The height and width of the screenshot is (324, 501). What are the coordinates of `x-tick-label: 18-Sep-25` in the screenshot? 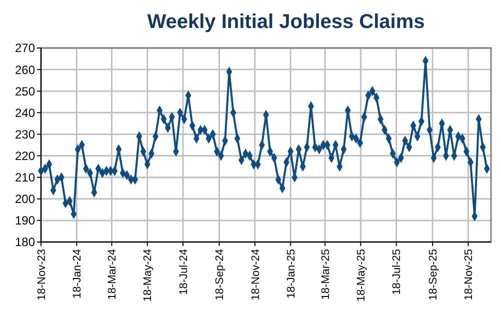 It's located at (433, 274).